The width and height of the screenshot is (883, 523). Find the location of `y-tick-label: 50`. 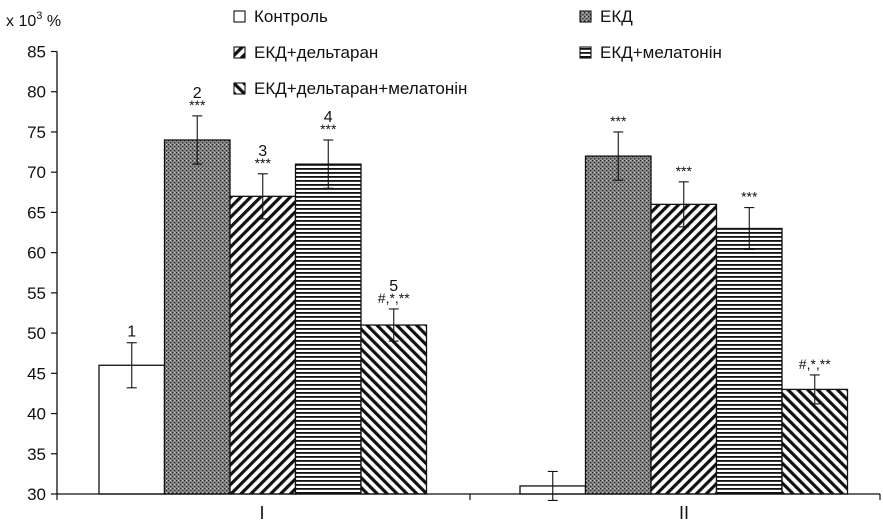

y-tick-label: 50 is located at coordinates (36, 333).